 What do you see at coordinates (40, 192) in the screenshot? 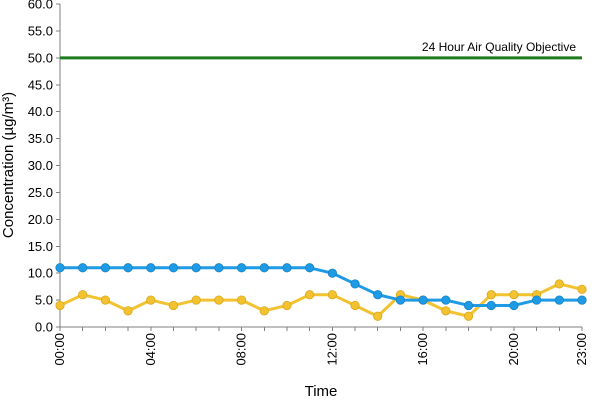
I see `y-tick-label: 25.0` at bounding box center [40, 192].